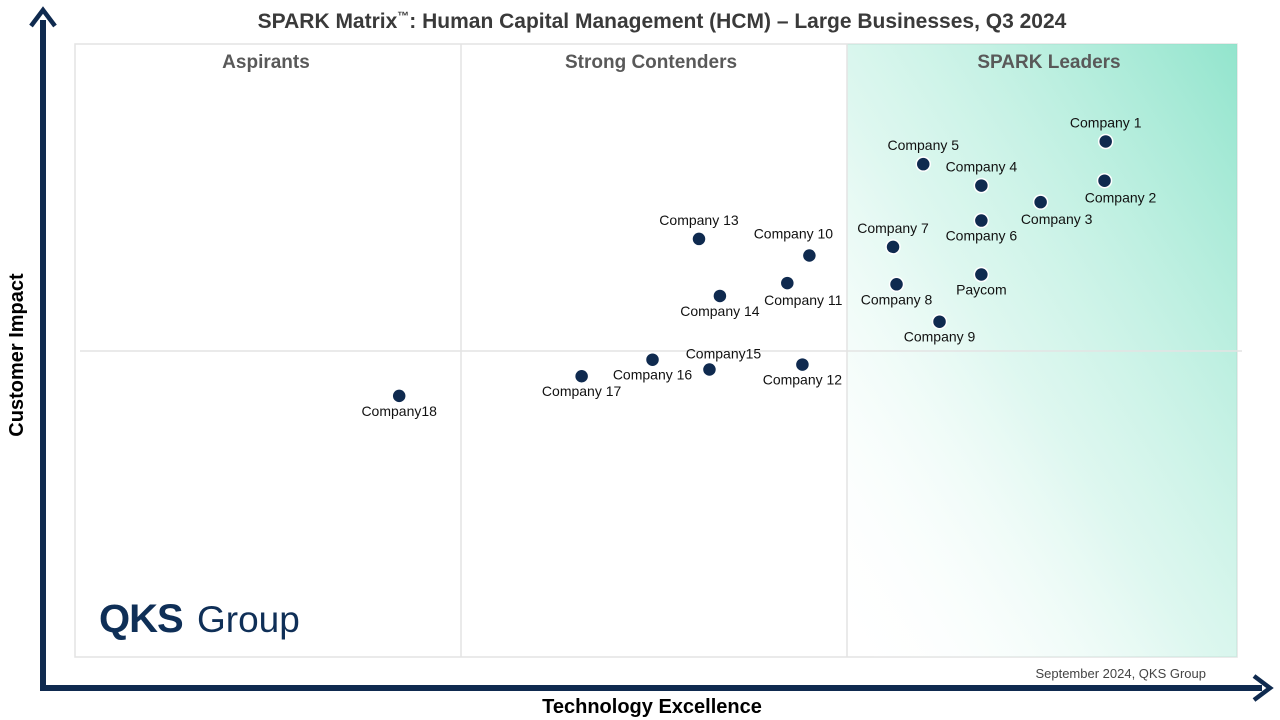 Image resolution: width=1280 pixels, height=720 pixels. Describe the element at coordinates (43, 17) in the screenshot. I see `y-axis-arrow-icon` at that location.